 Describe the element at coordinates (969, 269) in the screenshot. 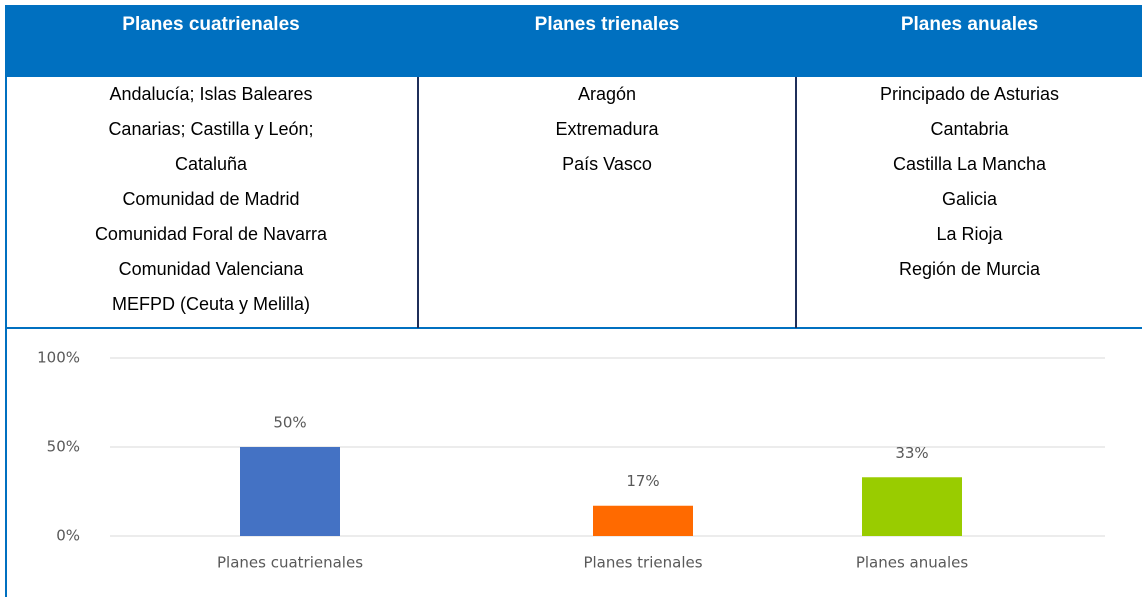

I see `table-cell: Región de Murcia` at that location.